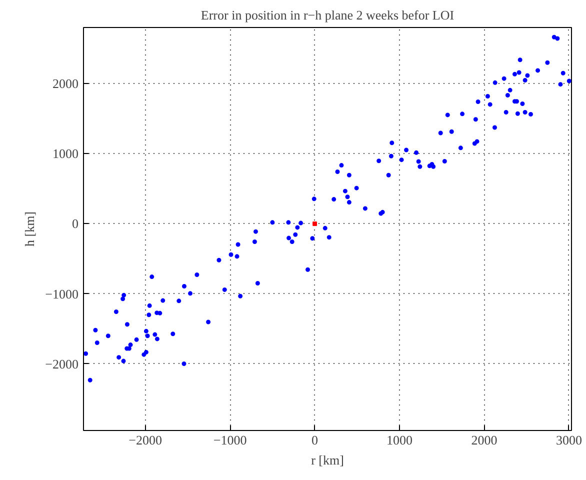 The image size is (586, 480). I want to click on chart-title: Error in position in r−h plane 2 weeks befor LOI, so click(327, 15).